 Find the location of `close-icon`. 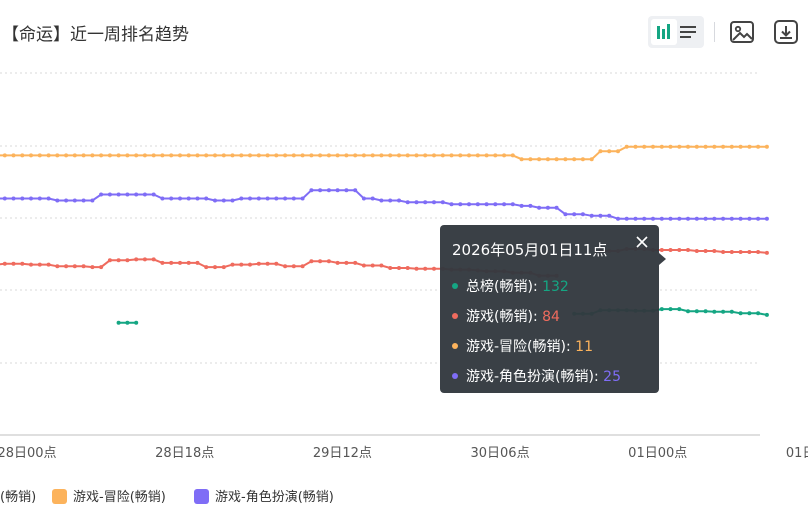

close-icon is located at coordinates (642, 242).